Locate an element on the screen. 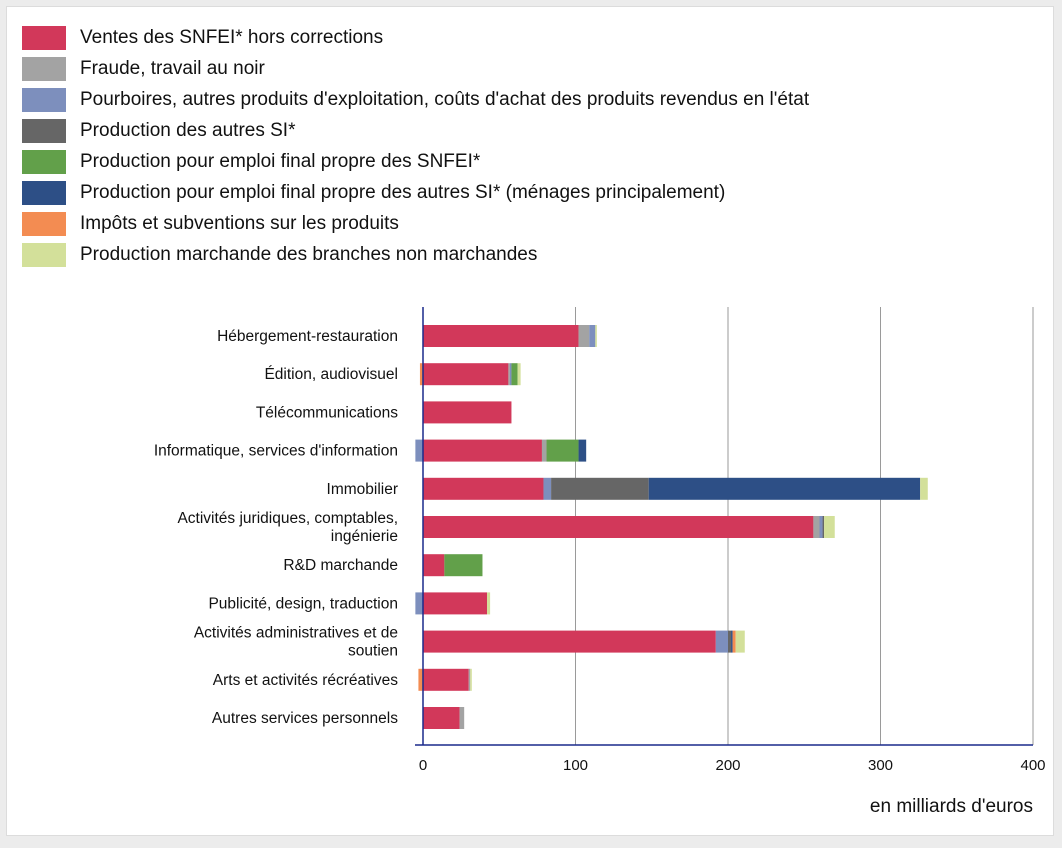 This screenshot has width=1062, height=848. legend-item: Production des autres SI* is located at coordinates (415, 130).